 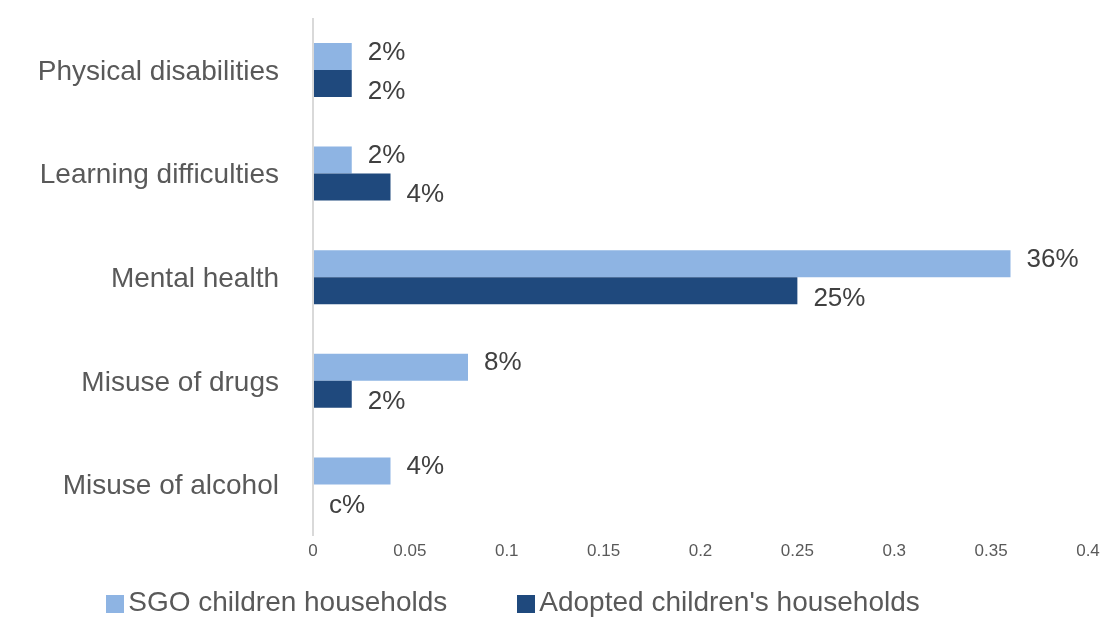 I want to click on legend-label: SGO children households, so click(x=288, y=601).